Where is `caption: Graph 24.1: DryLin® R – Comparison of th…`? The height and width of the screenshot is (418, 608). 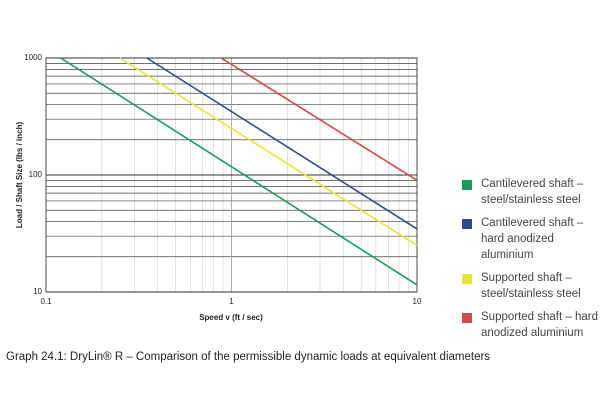 caption: Graph 24.1: DryLin® R – Comparison of th… is located at coordinates (248, 357).